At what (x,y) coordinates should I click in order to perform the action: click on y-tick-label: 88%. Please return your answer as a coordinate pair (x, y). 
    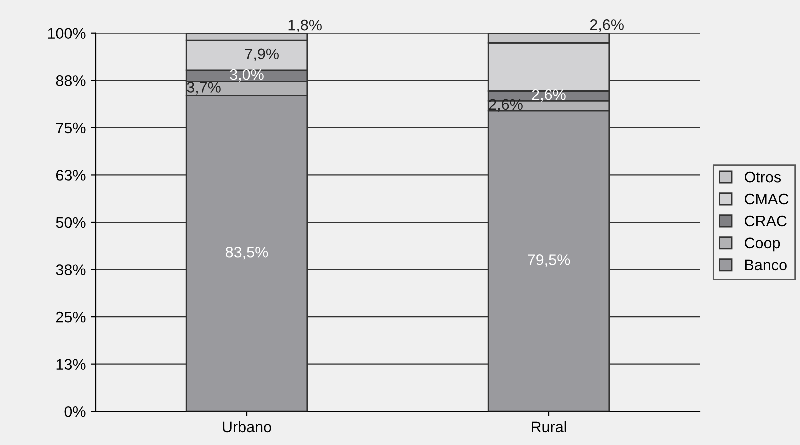
    Looking at the image, I should click on (71, 81).